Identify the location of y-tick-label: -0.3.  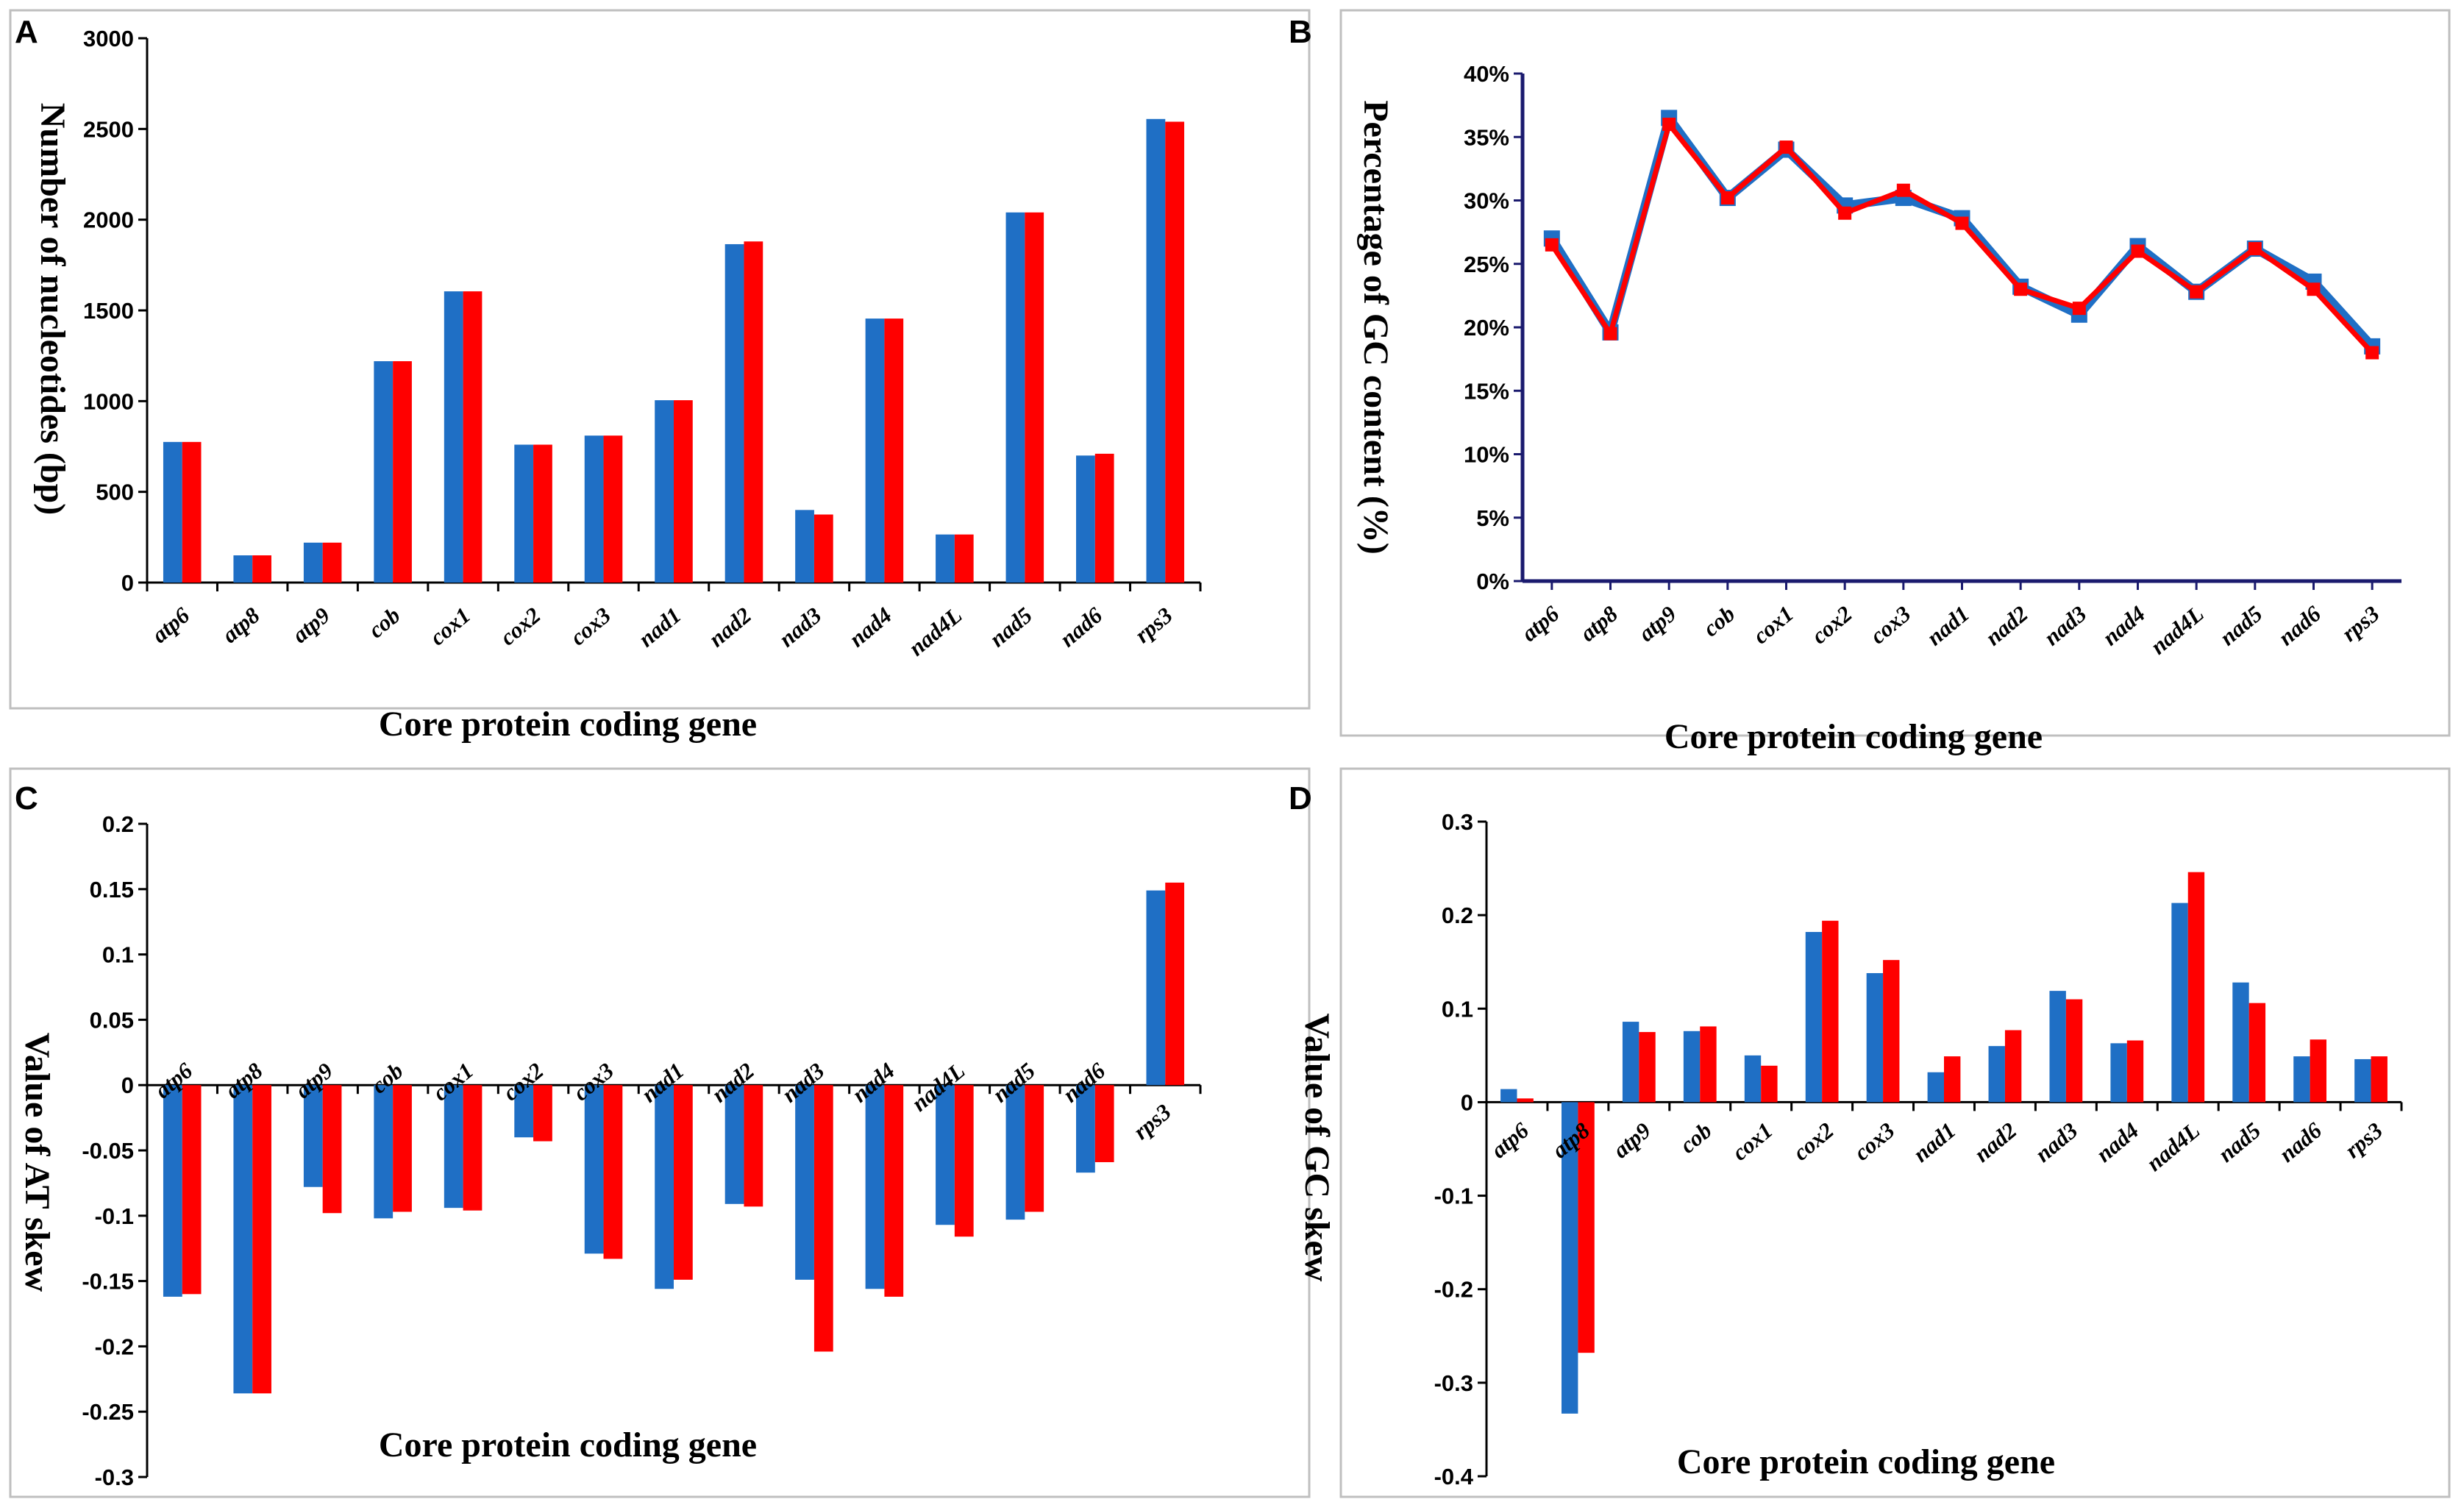
(114, 1477).